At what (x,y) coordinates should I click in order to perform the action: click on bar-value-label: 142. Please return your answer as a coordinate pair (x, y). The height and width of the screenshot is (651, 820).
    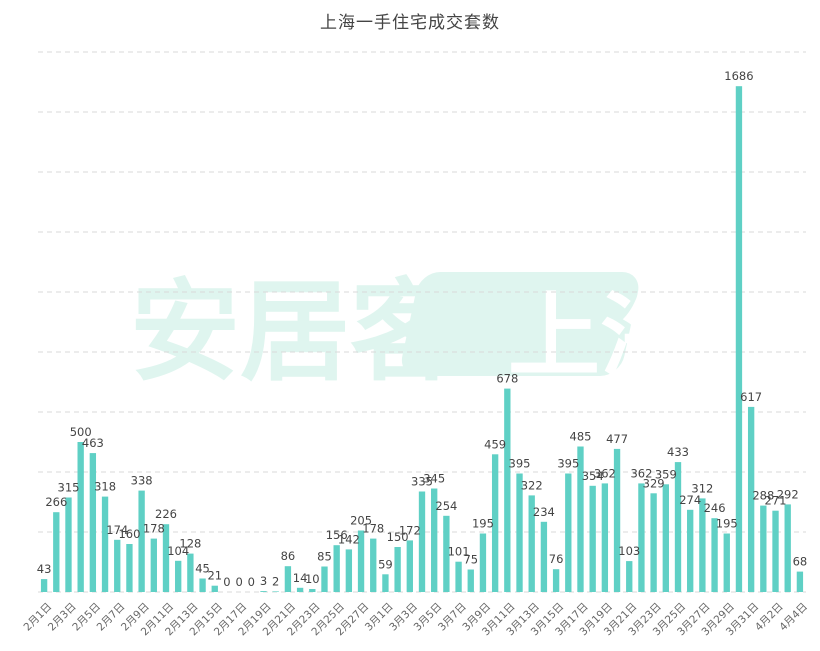
    Looking at the image, I should click on (349, 539).